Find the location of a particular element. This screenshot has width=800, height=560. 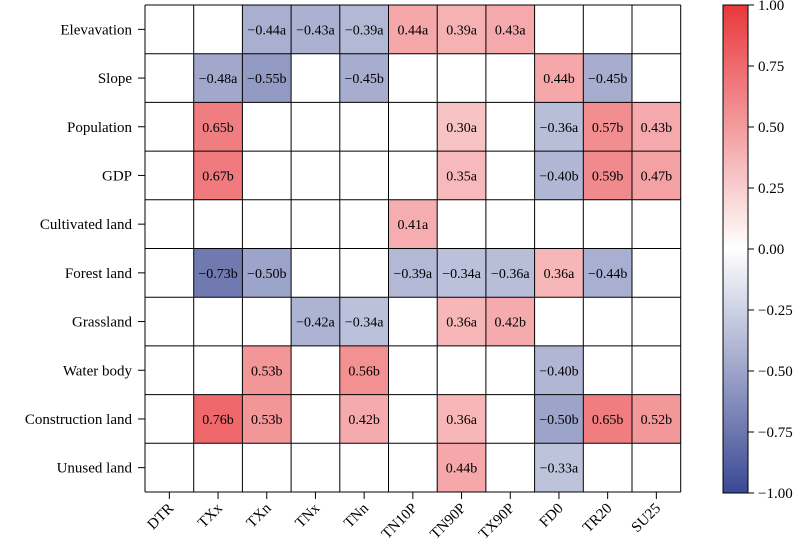

column-label: SU25 is located at coordinates (646, 518).